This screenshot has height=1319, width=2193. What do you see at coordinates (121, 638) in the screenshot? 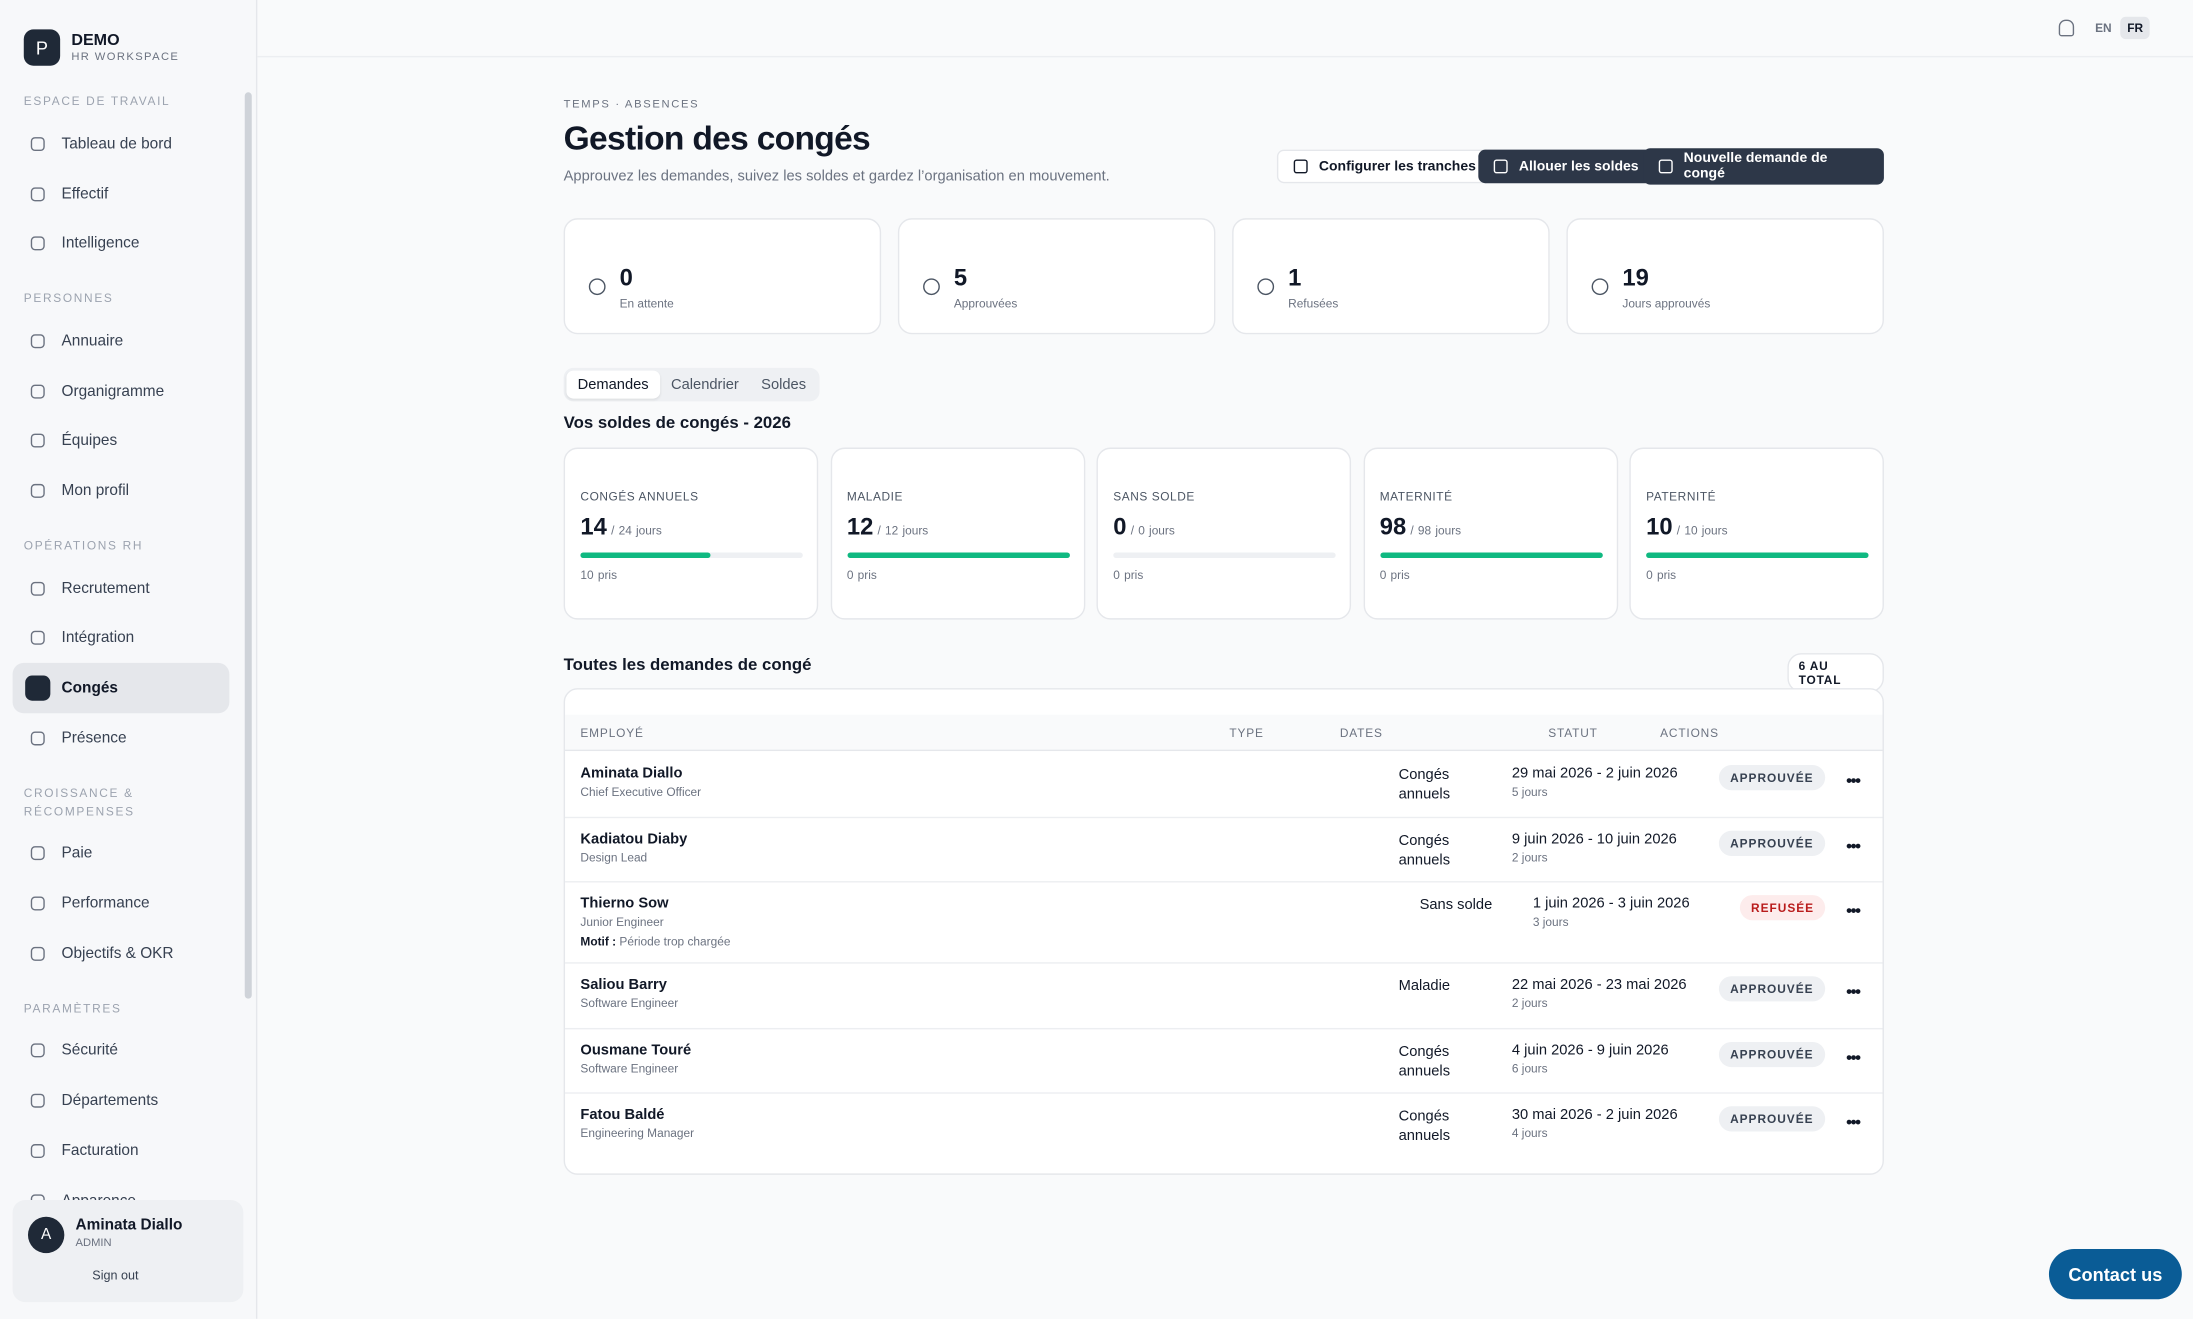
I see `nav-item: Intégration` at bounding box center [121, 638].